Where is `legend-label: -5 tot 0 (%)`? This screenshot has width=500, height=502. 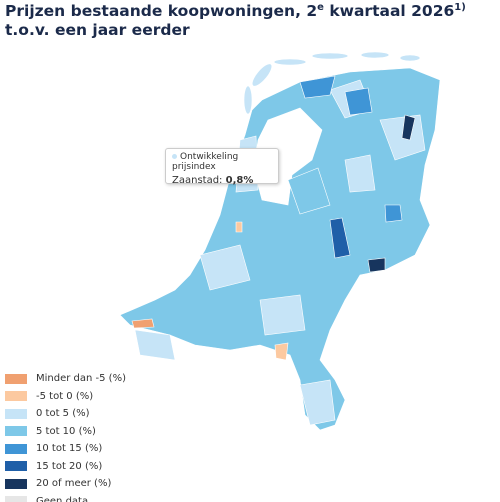
legend-label: -5 tot 0 (%) is located at coordinates (65, 396).